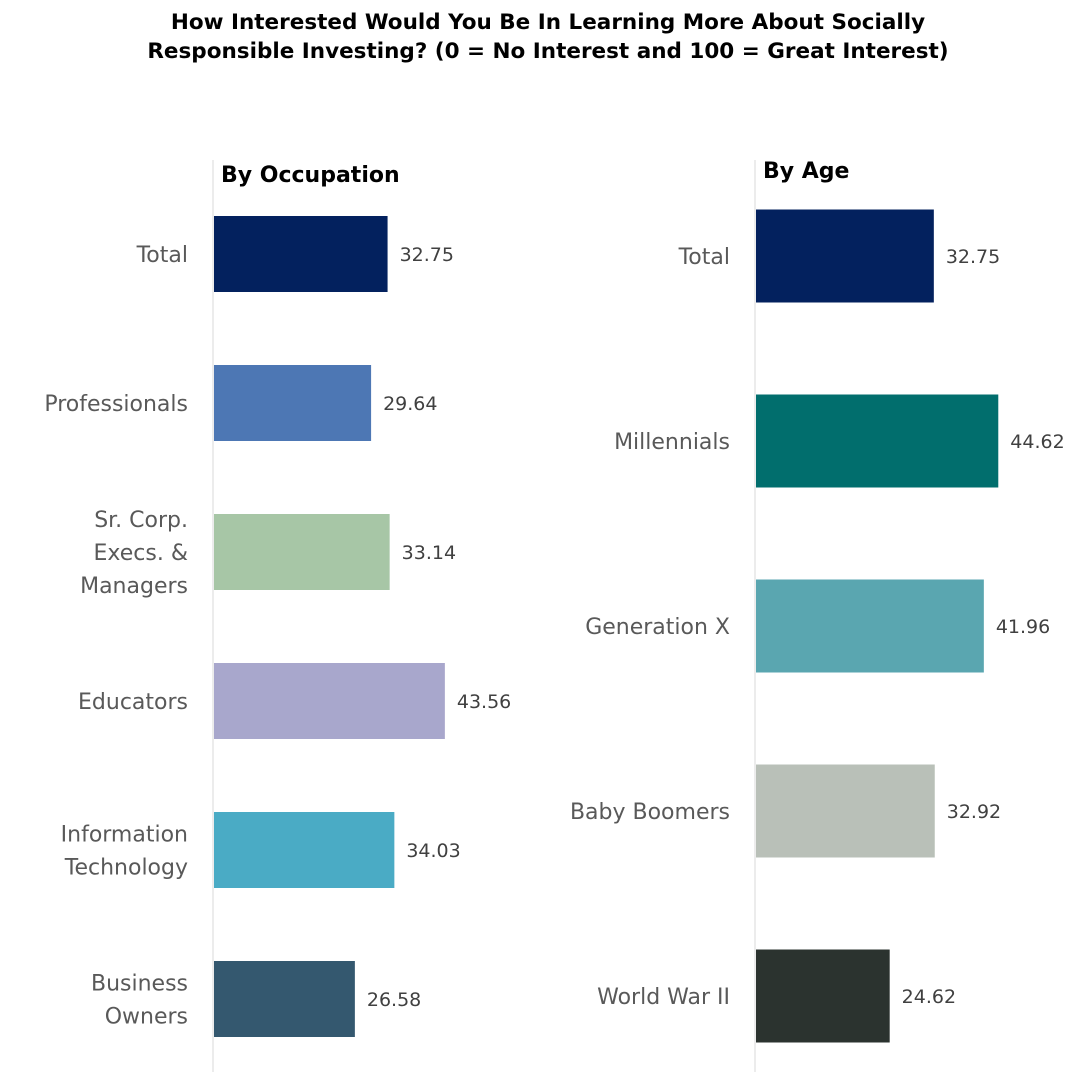 This screenshot has width=1080, height=1072. I want to click on occupation-category-label: Educators, so click(133, 702).